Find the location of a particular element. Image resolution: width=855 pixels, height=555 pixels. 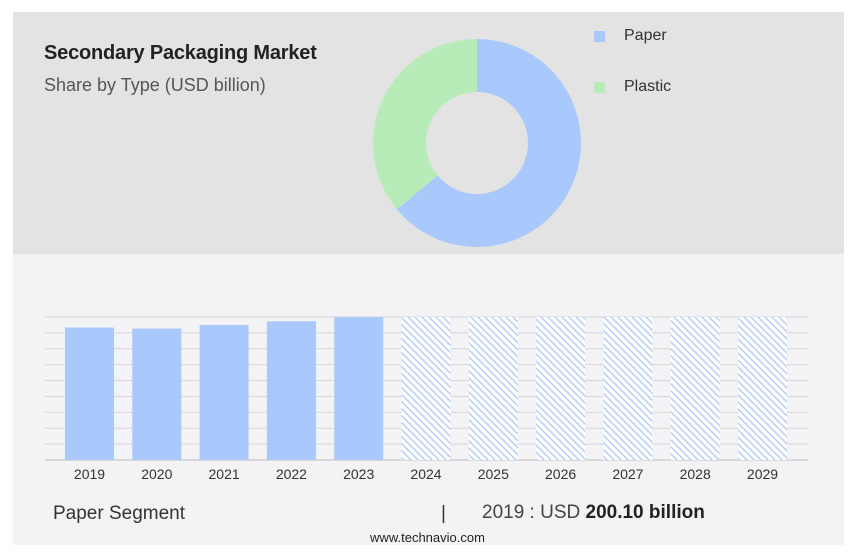

bar-2019 is located at coordinates (89, 393).